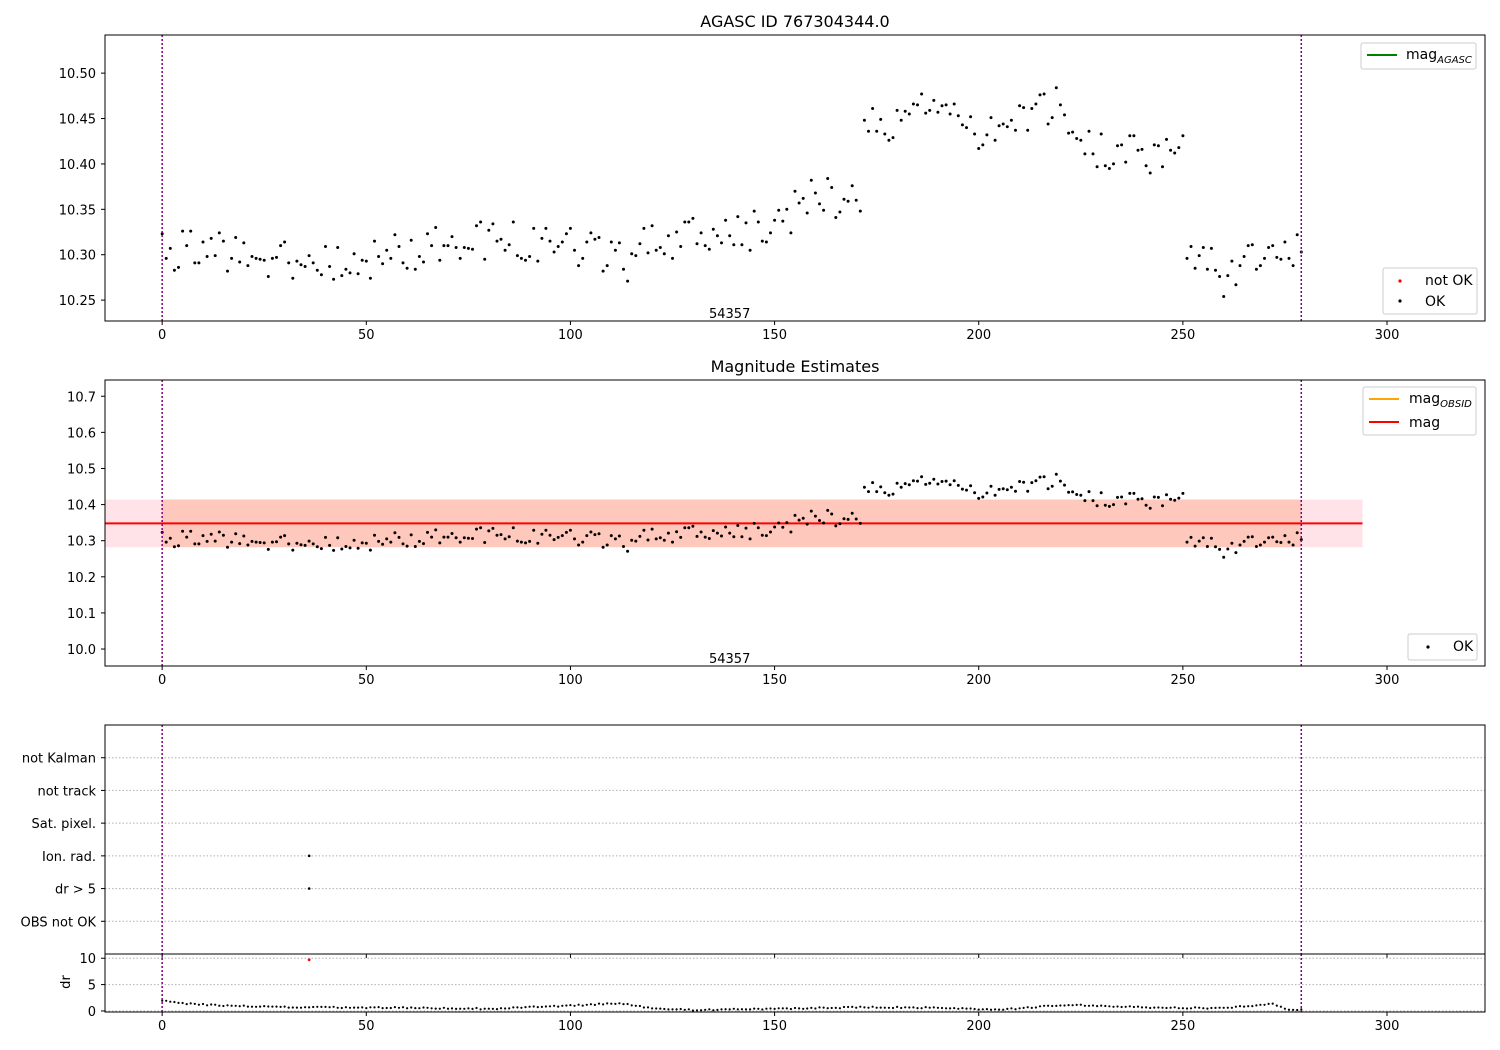  What do you see at coordinates (77, 120) in the screenshot?
I see `y-tick-label: 10.45` at bounding box center [77, 120].